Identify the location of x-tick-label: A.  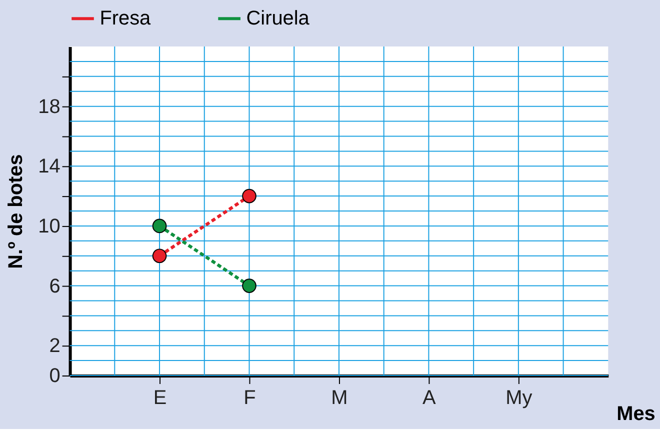
(429, 397).